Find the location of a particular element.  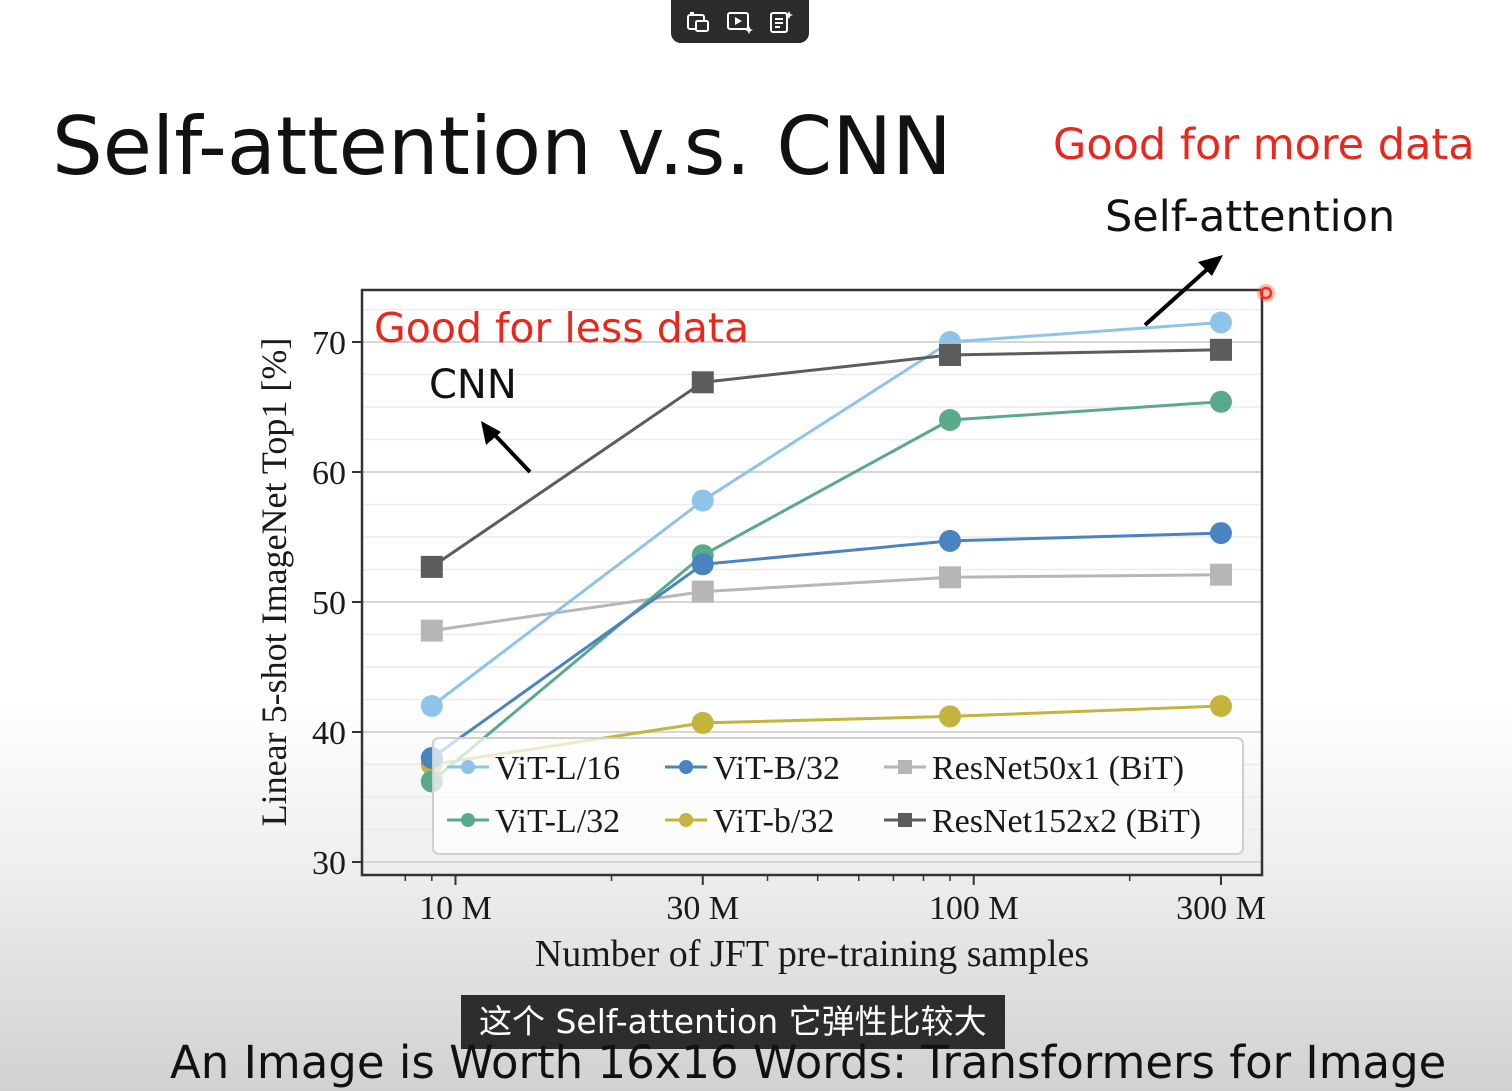

legend-box is located at coordinates (838, 796).